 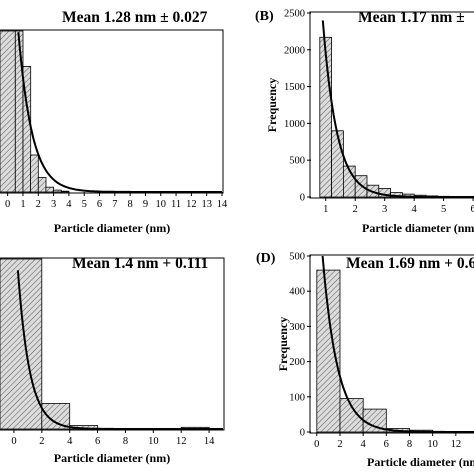 What do you see at coordinates (35, 111) in the screenshot?
I see `panel-a-bars` at bounding box center [35, 111].